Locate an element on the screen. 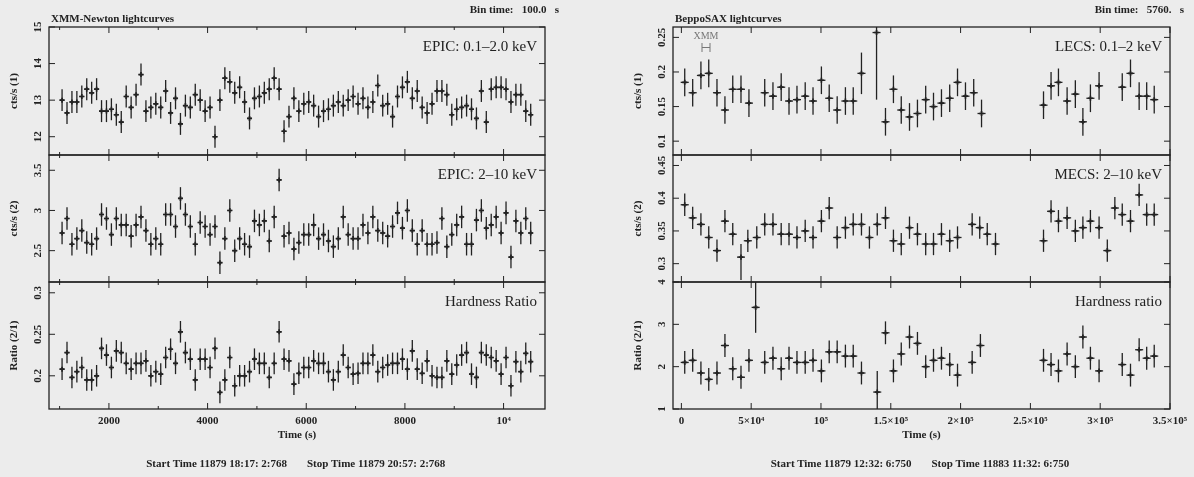 This screenshot has width=1194, height=477. text: Bin time: 5760. s is located at coordinates (1139, 9).